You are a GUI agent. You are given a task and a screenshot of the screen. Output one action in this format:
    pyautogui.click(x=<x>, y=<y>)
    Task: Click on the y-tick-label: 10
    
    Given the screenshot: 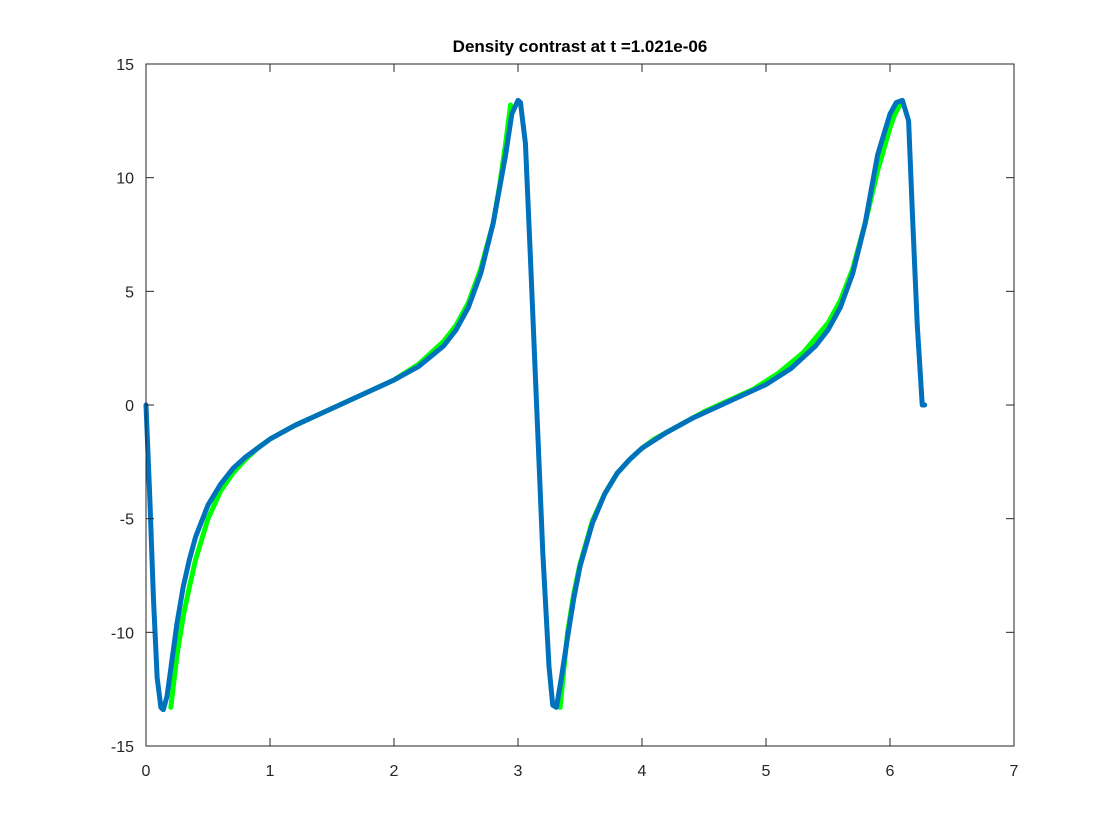 What is the action you would take?
    pyautogui.click(x=125, y=179)
    